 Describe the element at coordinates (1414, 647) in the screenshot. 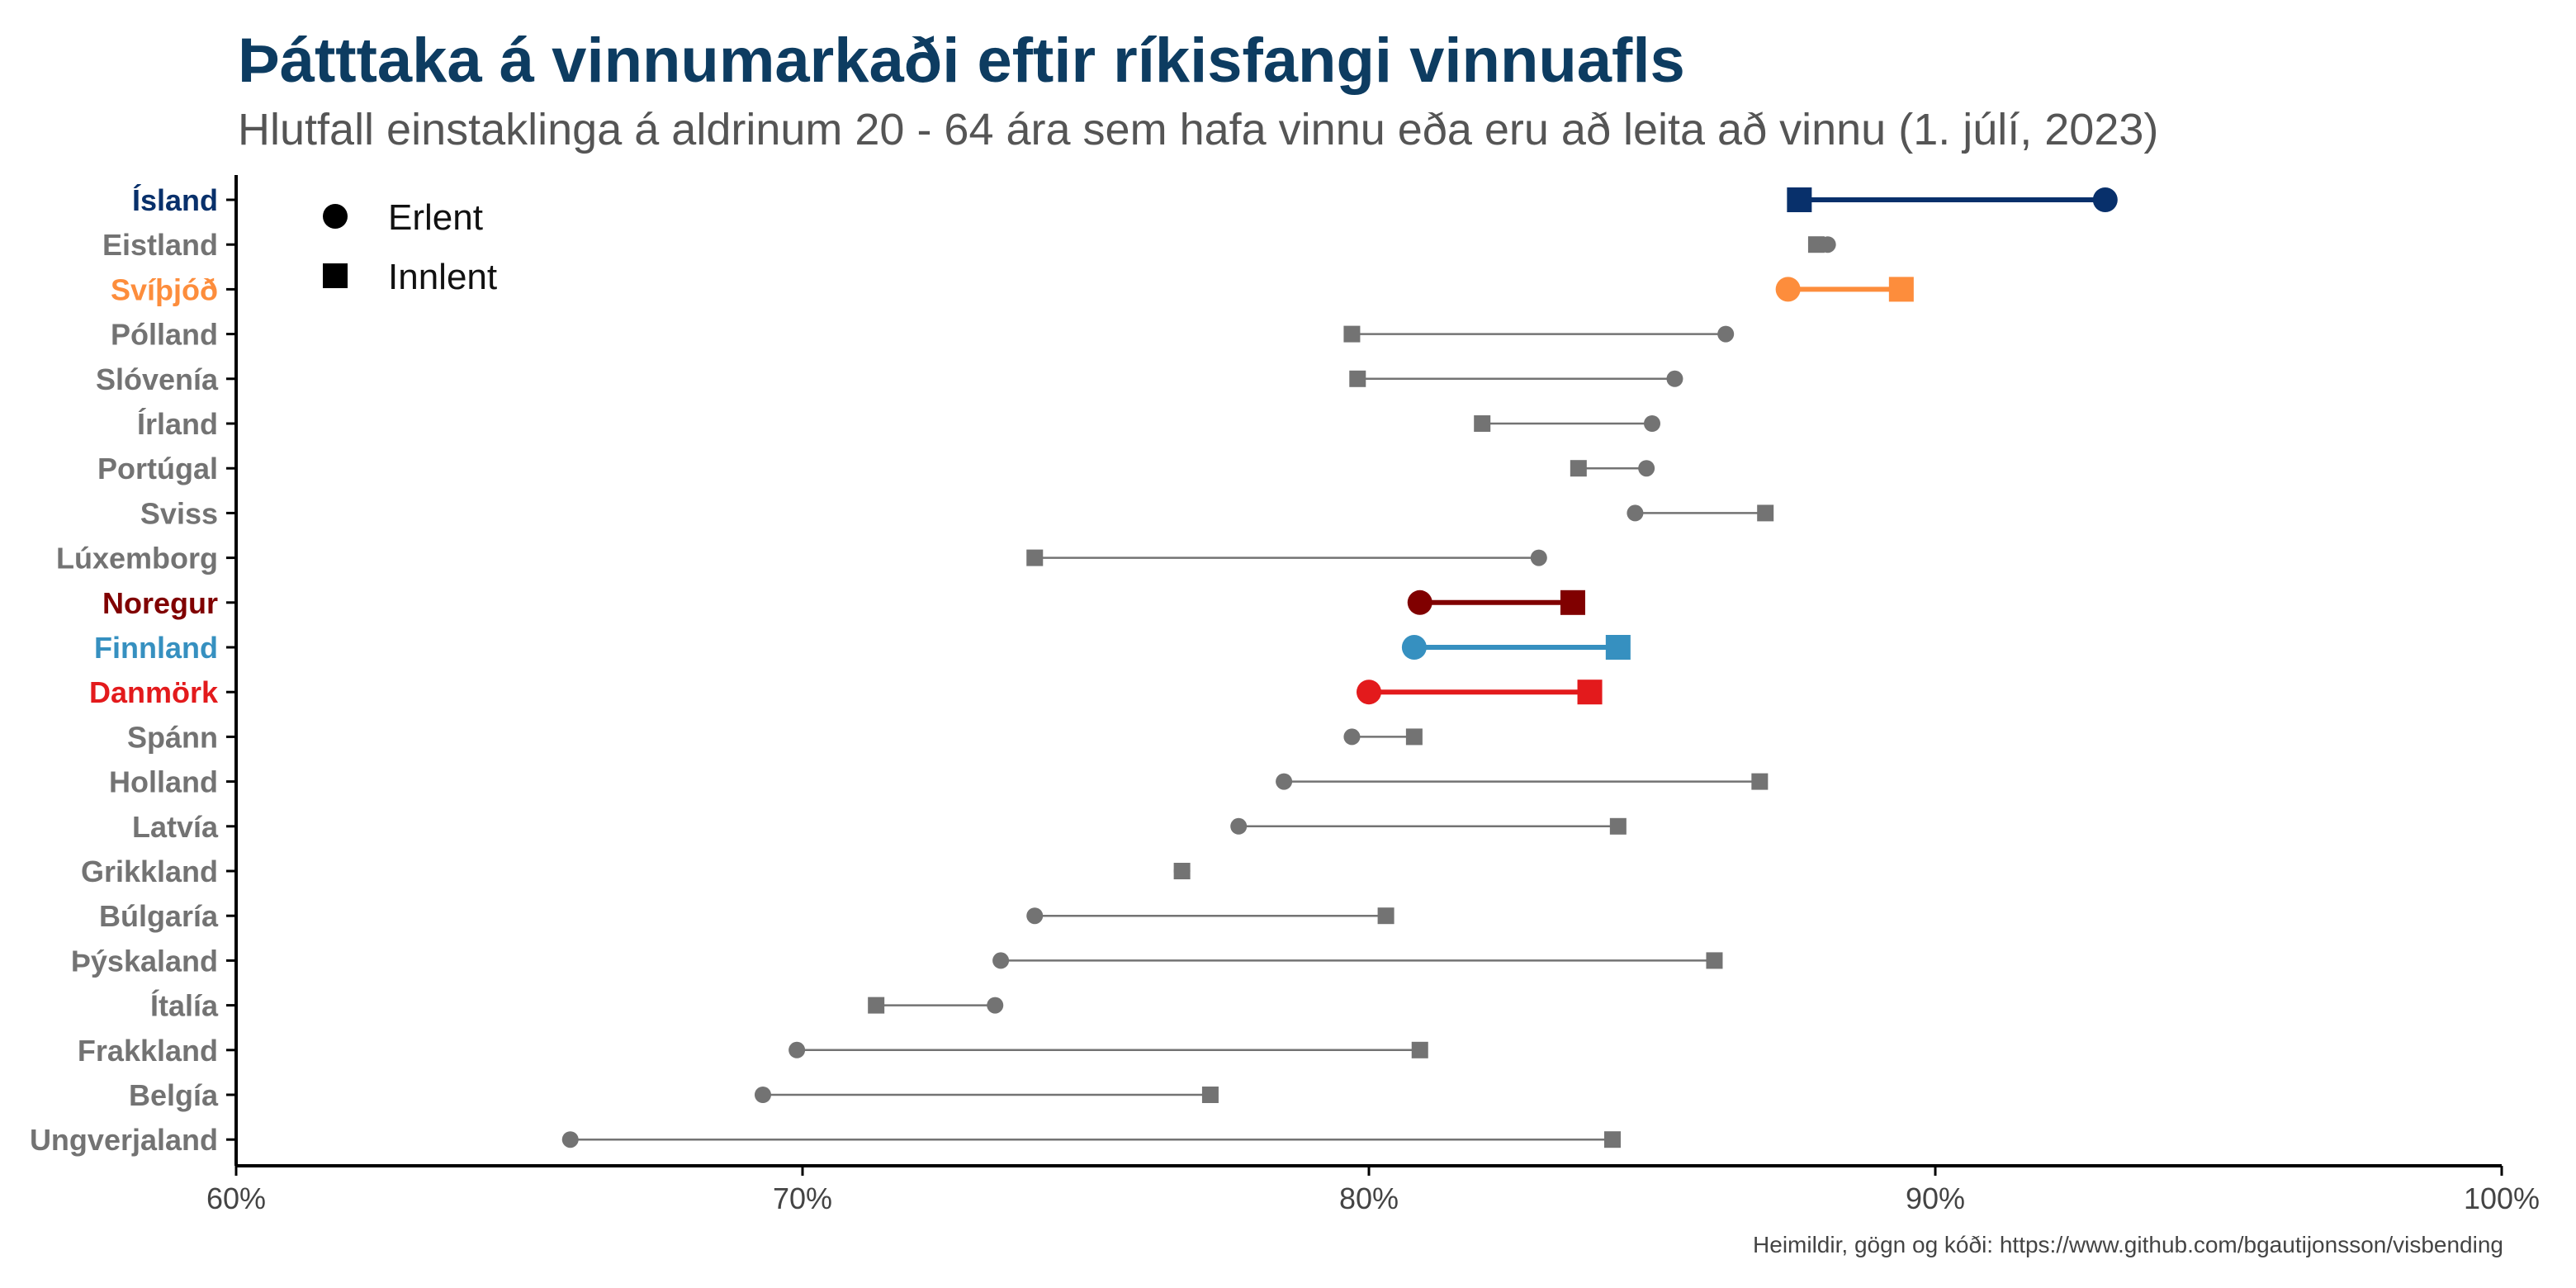

I see `erlent-point-finnland` at that location.